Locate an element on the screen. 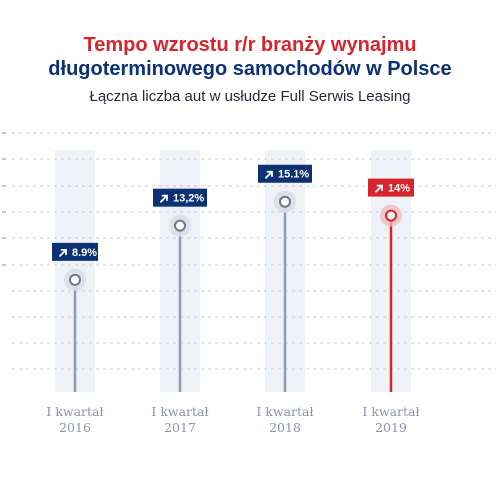  value-label: 14% is located at coordinates (399, 189).